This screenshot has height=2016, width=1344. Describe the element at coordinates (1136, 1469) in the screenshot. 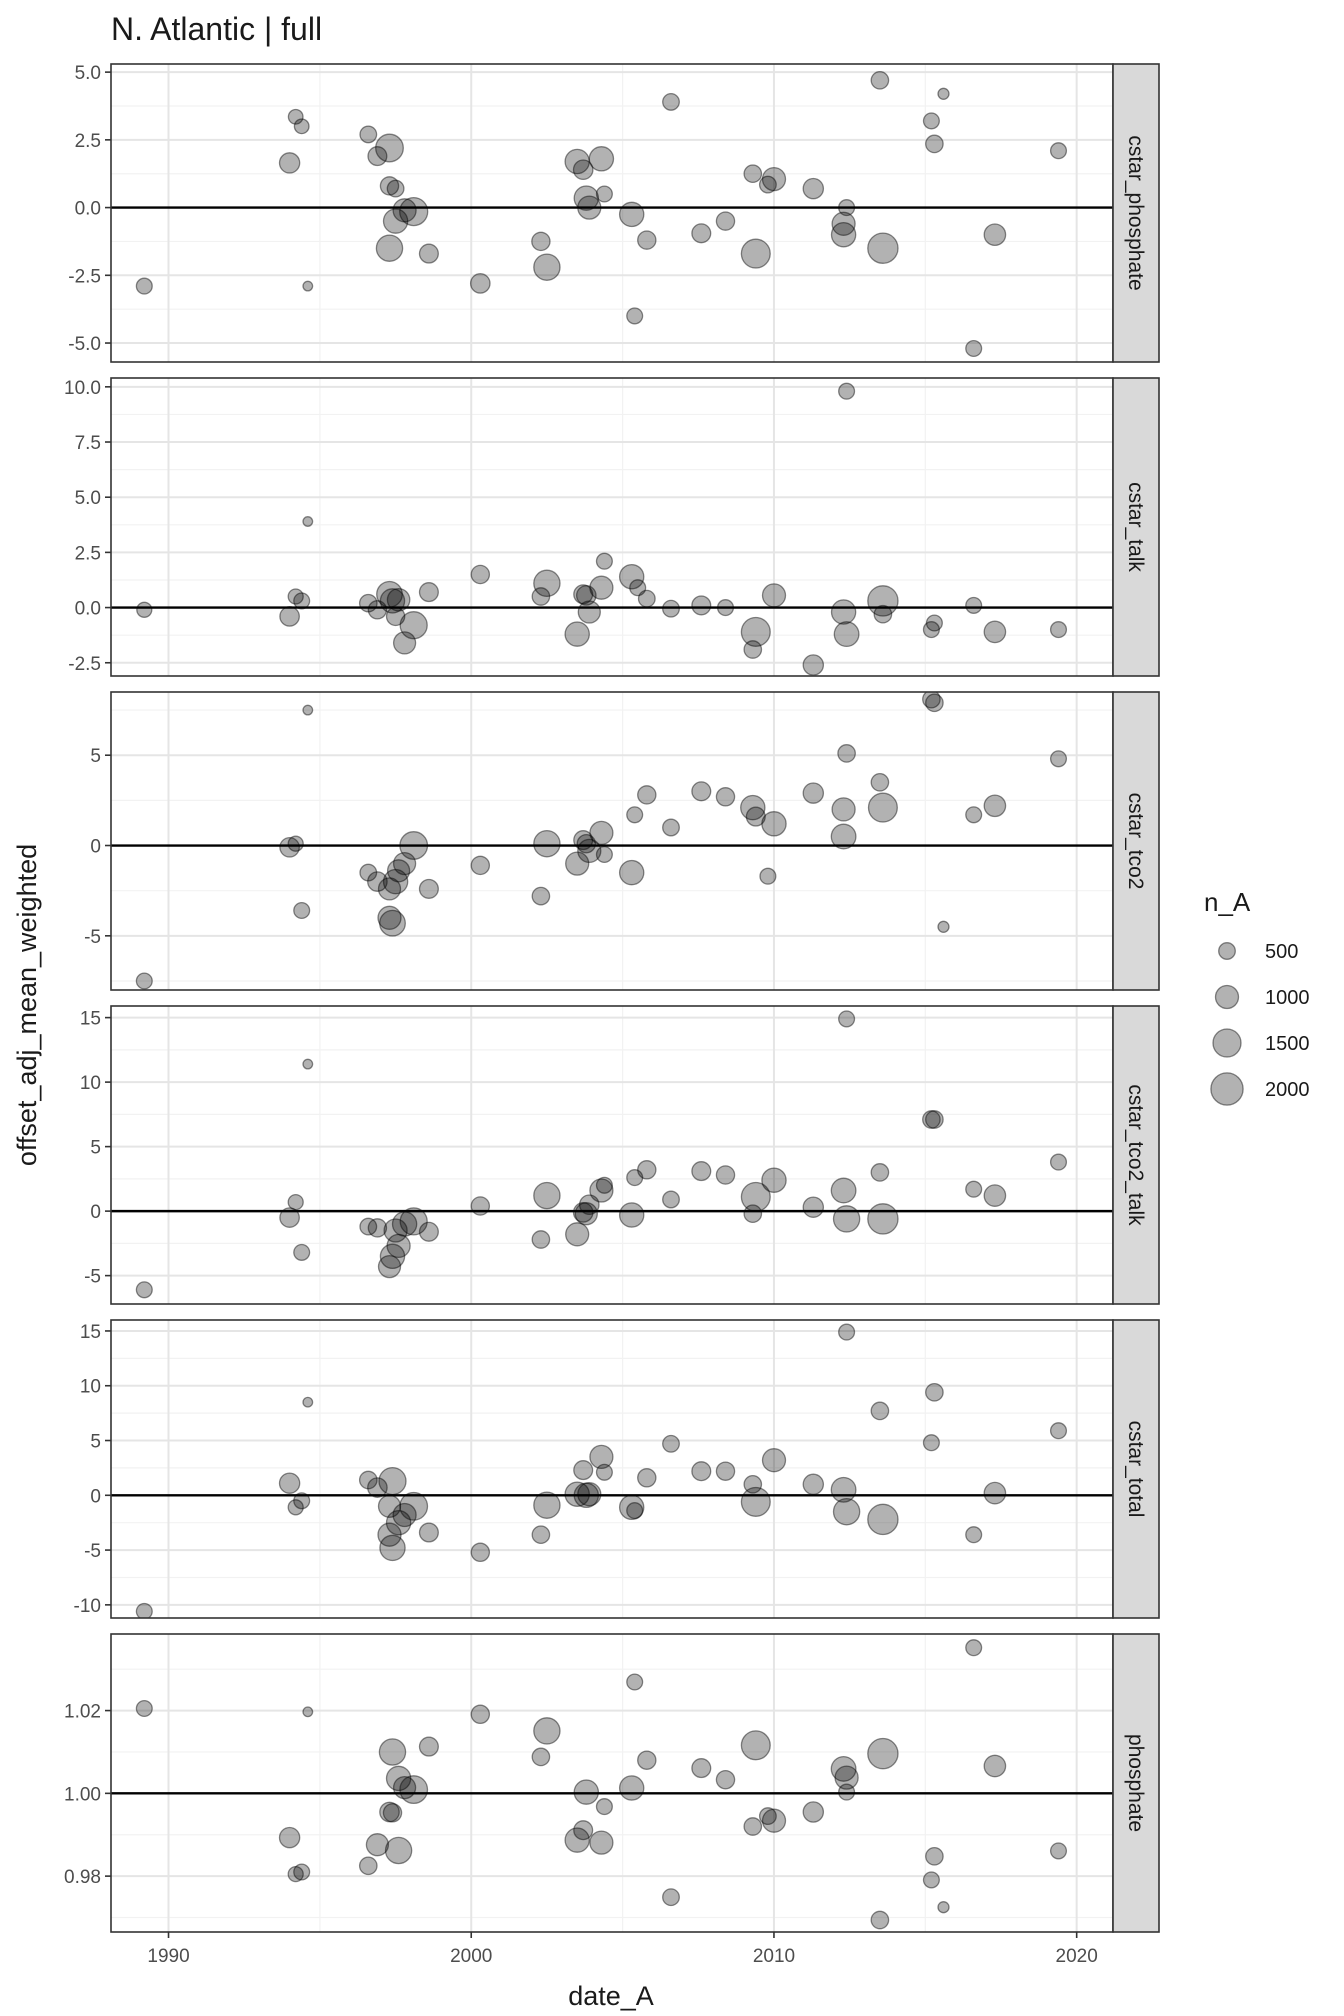

I see `facet-strip` at that location.